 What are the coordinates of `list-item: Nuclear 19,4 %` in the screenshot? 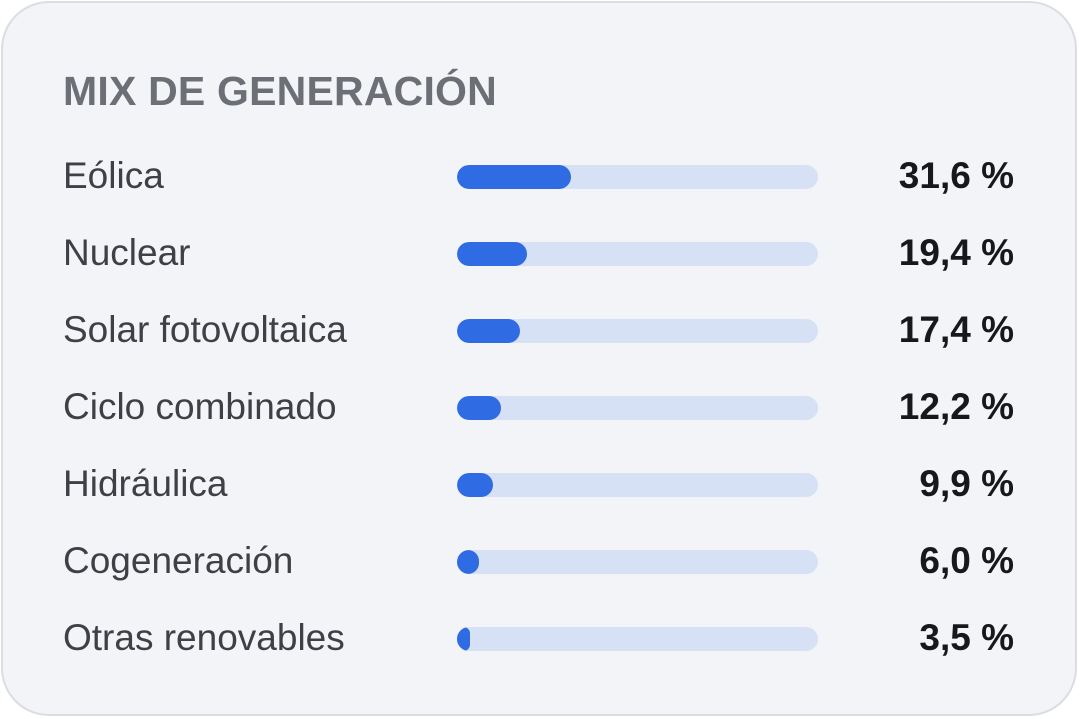 It's located at (539, 253).